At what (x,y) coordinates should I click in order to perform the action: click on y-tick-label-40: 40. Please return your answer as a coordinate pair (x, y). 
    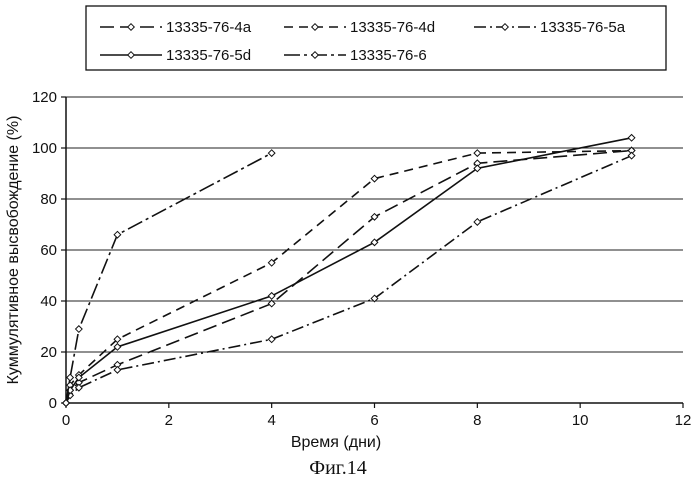
    Looking at the image, I should click on (48, 301).